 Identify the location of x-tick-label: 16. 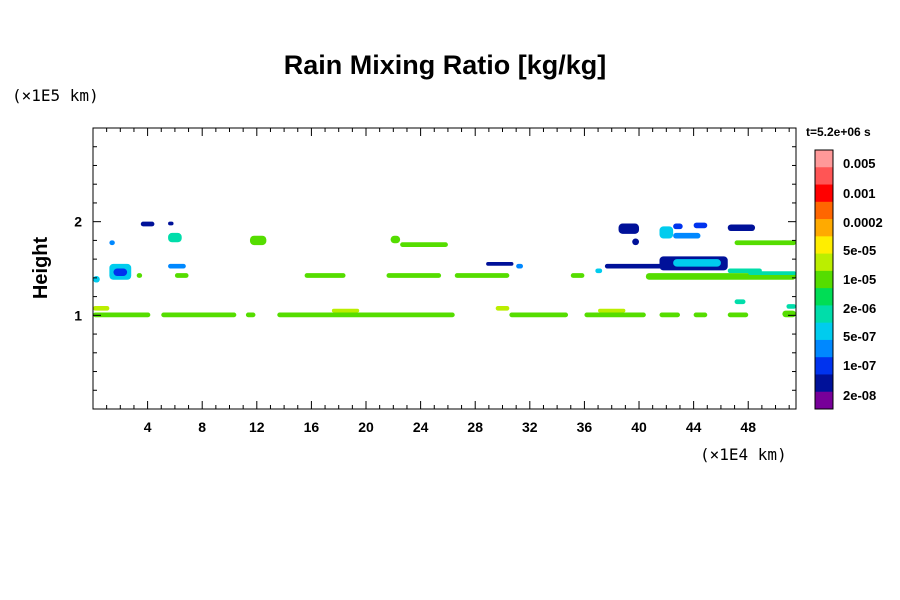
(312, 427).